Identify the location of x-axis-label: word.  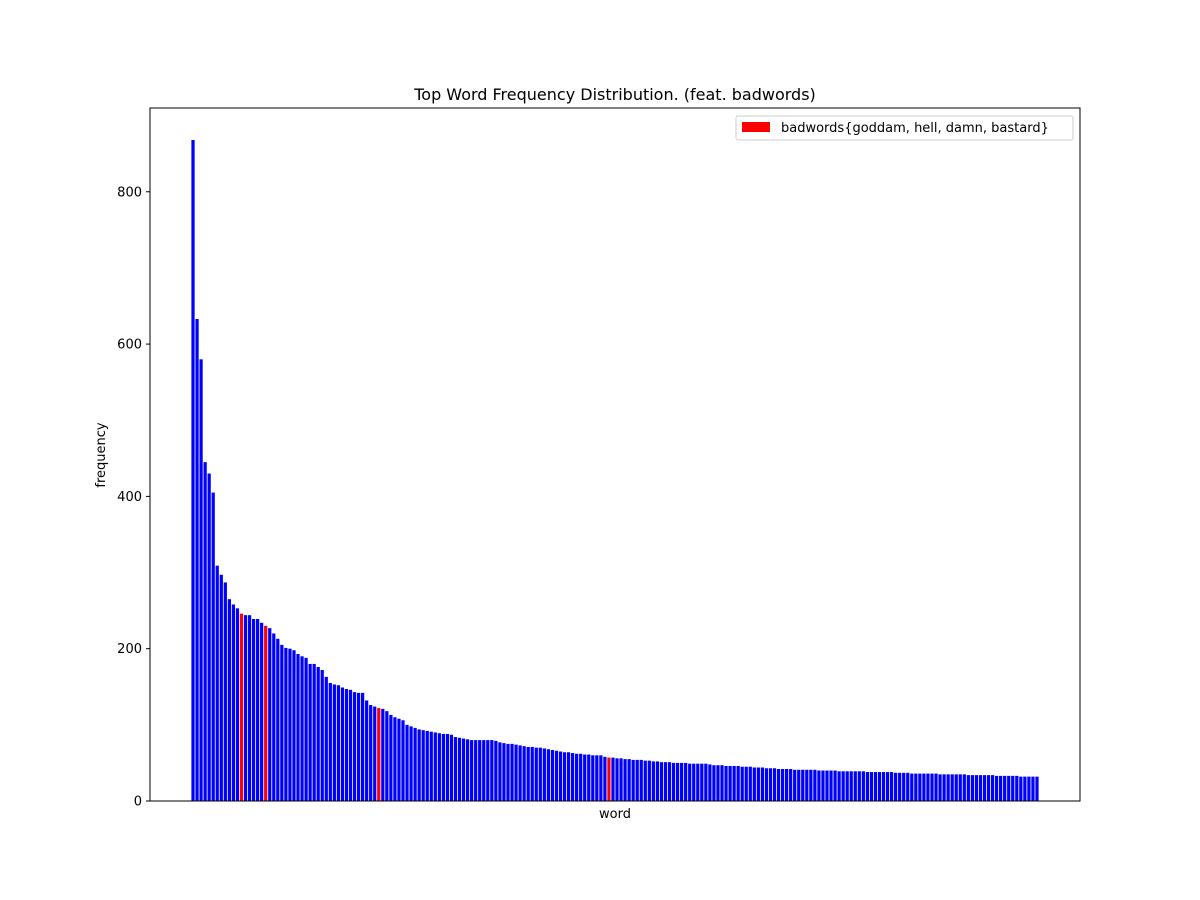
(615, 814).